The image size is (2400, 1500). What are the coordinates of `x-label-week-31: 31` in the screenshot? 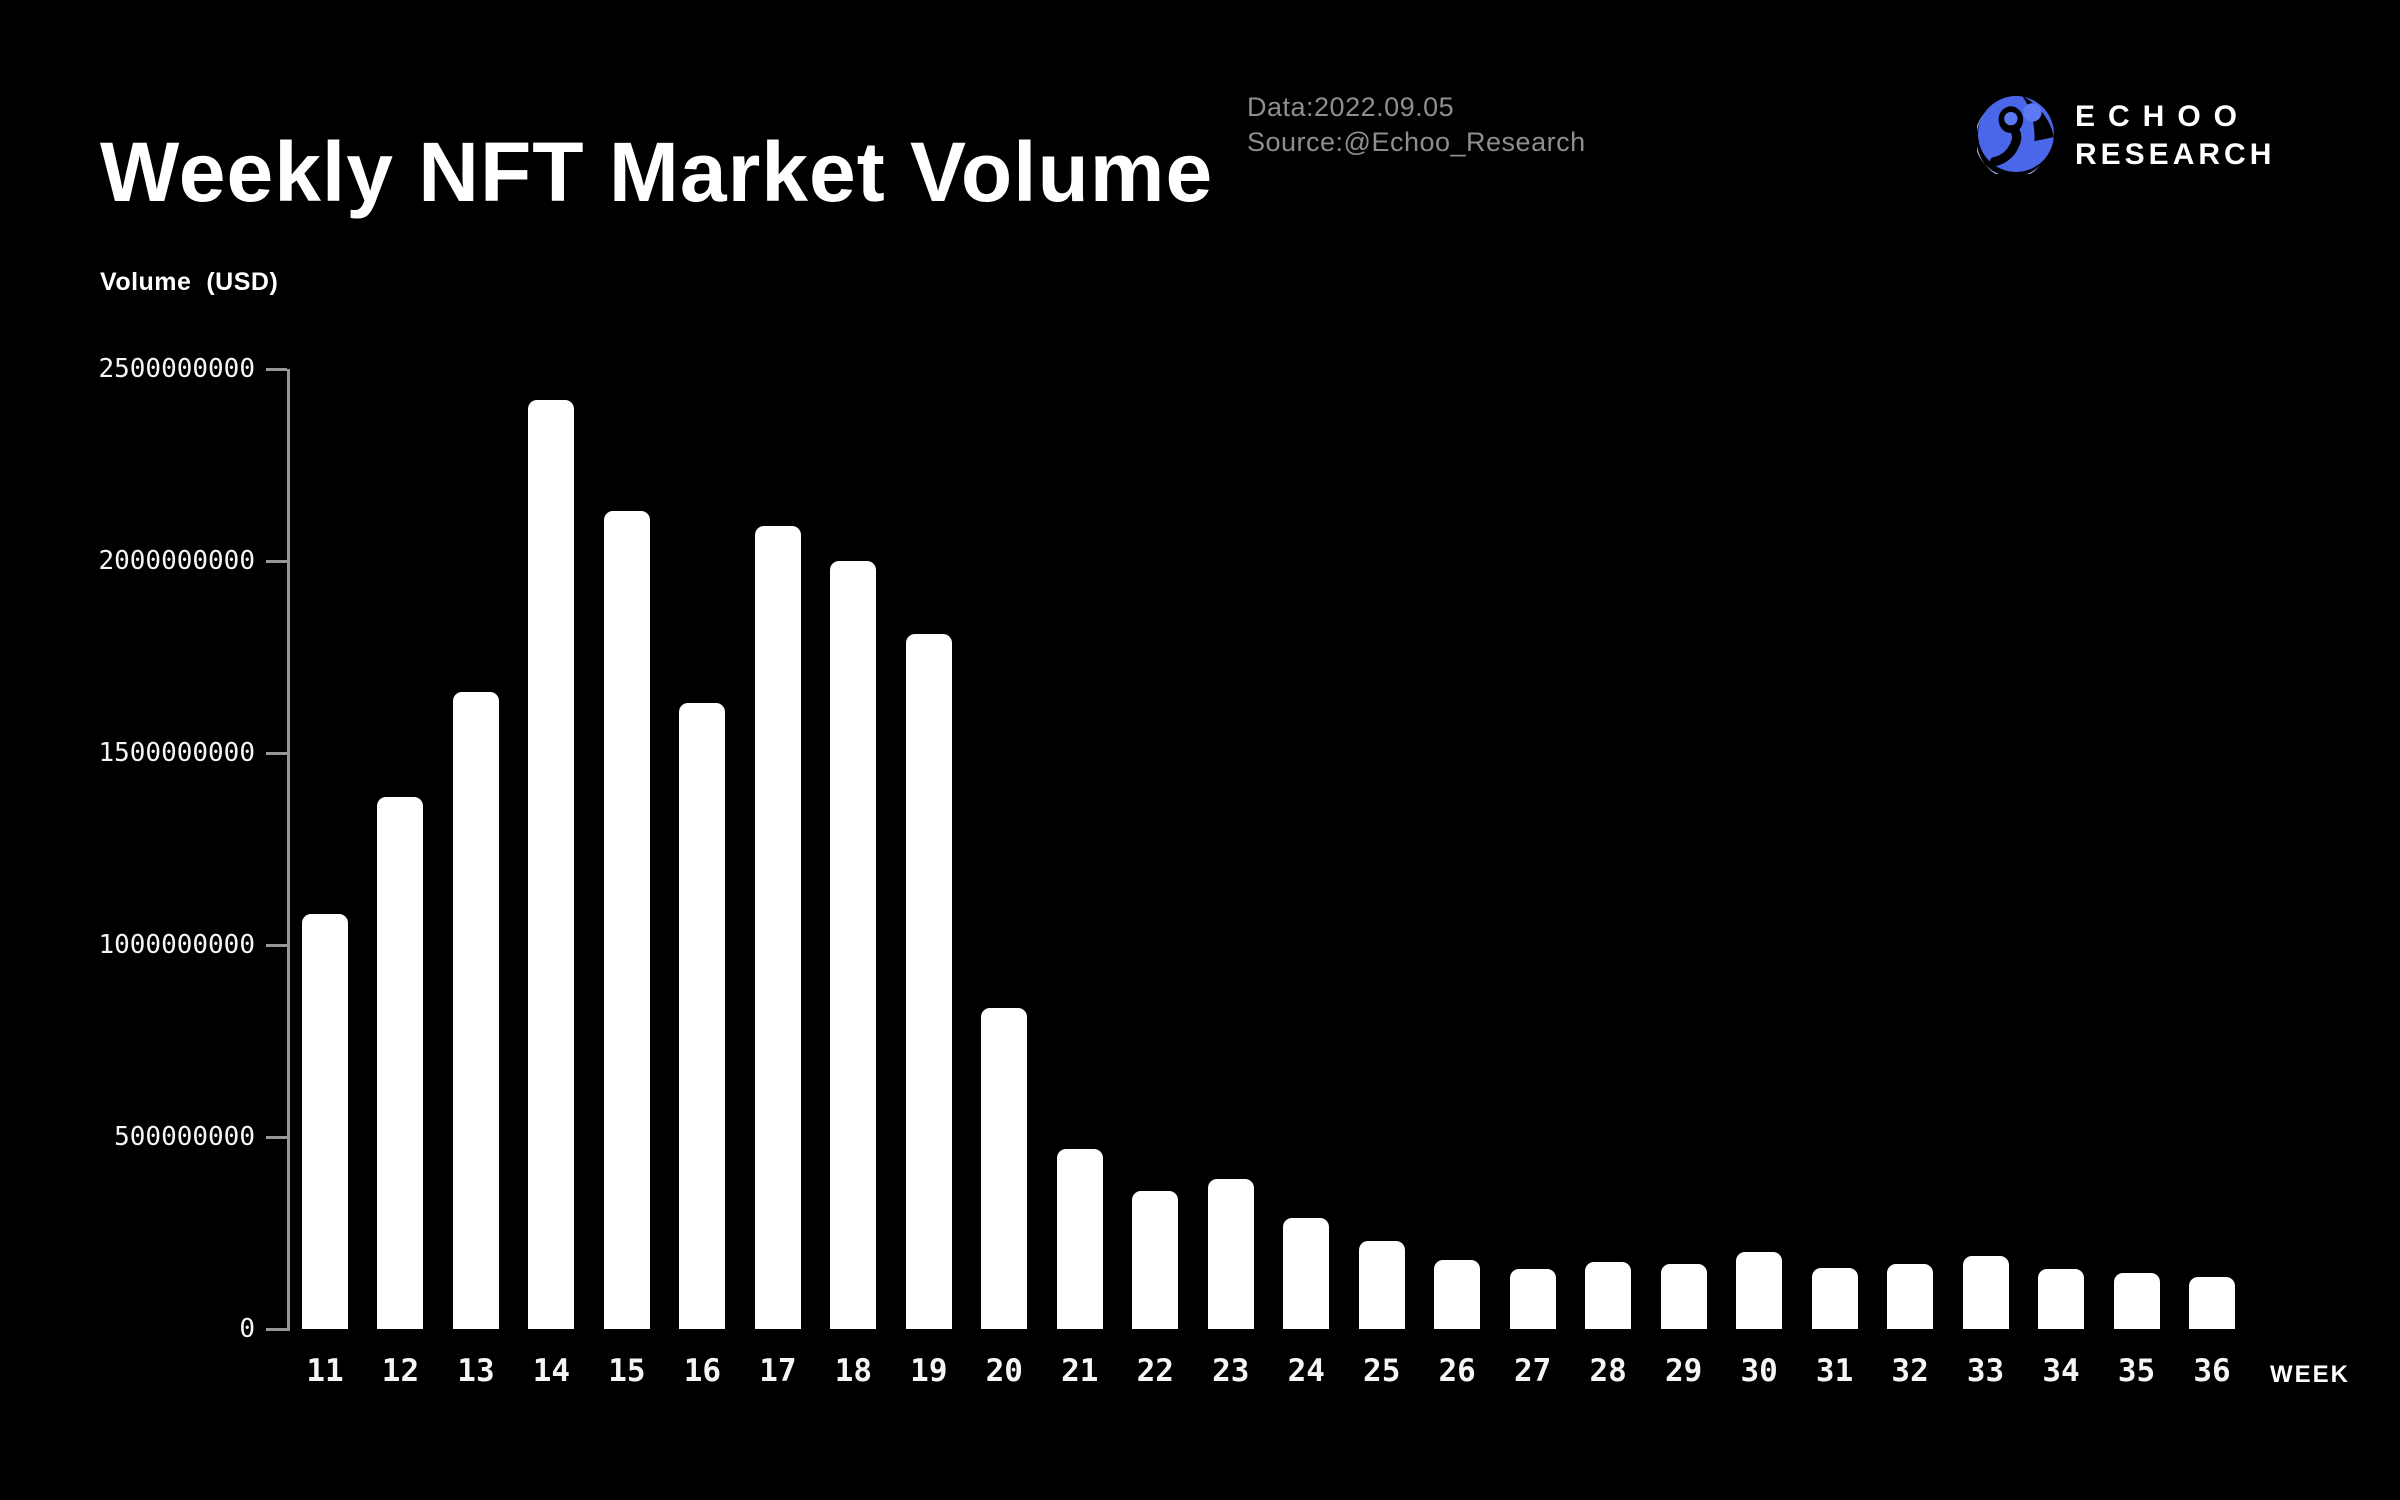 It's located at (1834, 1371).